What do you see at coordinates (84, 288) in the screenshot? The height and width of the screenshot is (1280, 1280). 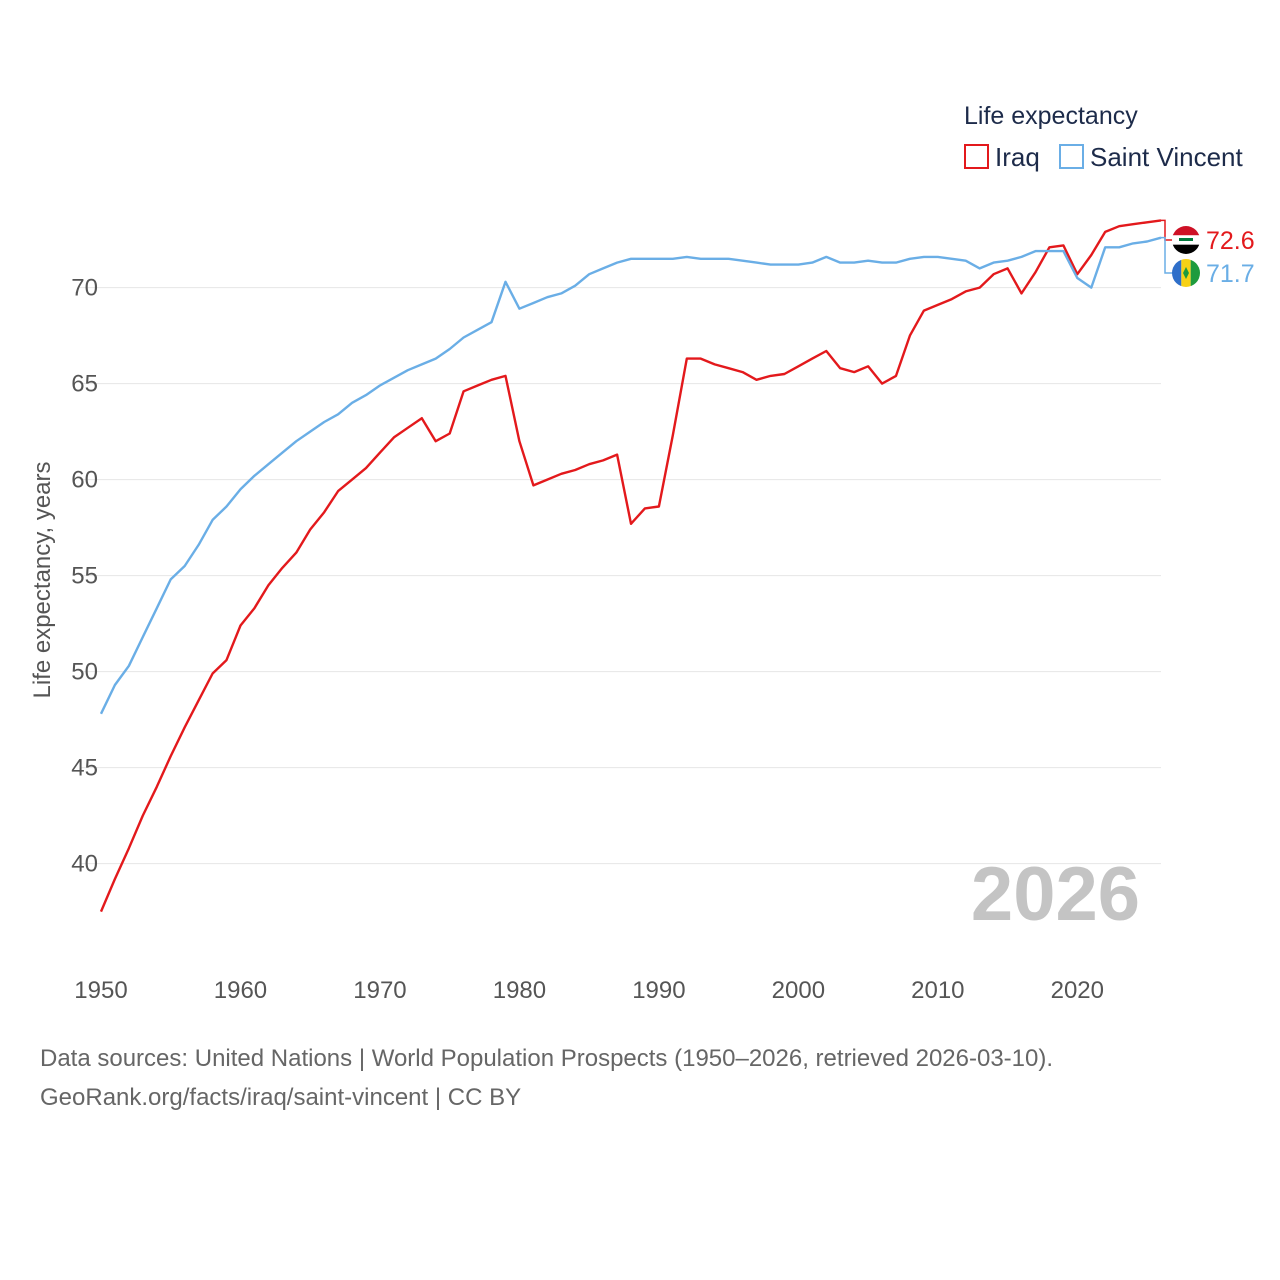 I see `y-tick-label: 70` at bounding box center [84, 288].